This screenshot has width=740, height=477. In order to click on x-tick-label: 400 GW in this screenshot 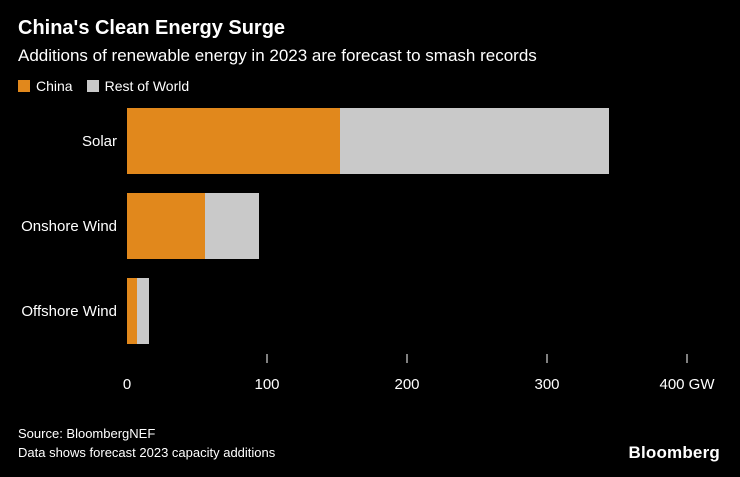, I will do `click(687, 384)`.